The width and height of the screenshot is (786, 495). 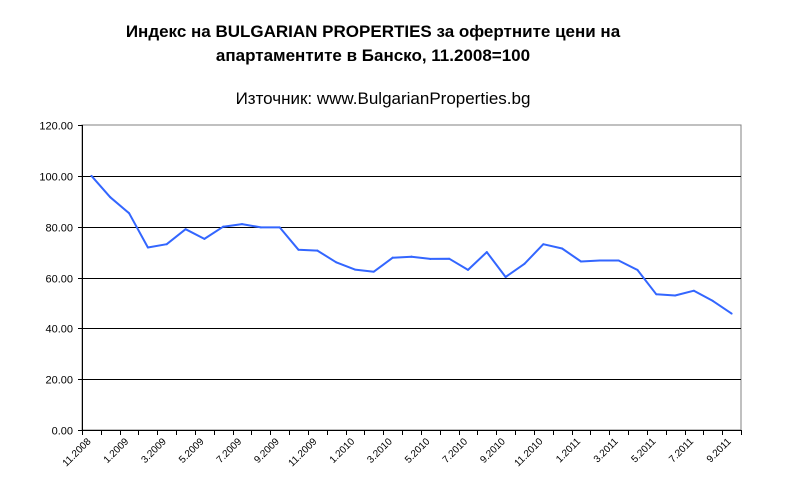 What do you see at coordinates (230, 451) in the screenshot?
I see `x-tick-label: 7.2009` at bounding box center [230, 451].